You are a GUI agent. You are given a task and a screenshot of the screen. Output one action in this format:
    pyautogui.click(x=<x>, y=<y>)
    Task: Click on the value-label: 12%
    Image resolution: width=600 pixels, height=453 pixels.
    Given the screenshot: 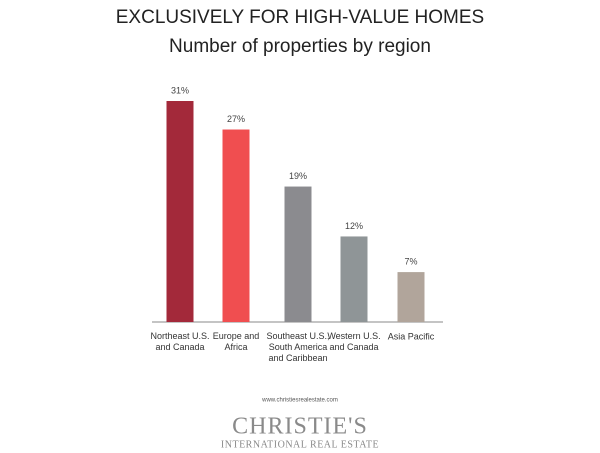 What is the action you would take?
    pyautogui.click(x=354, y=226)
    